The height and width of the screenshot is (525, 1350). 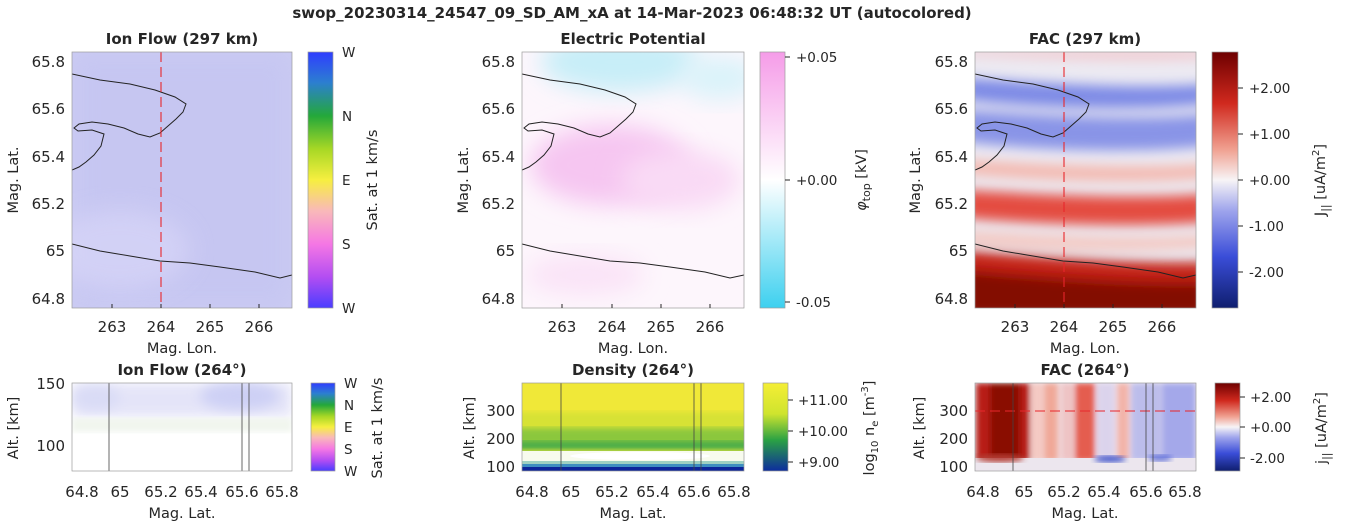 I want to click on colorbar-label-sub: 10, so click(x=875, y=447).